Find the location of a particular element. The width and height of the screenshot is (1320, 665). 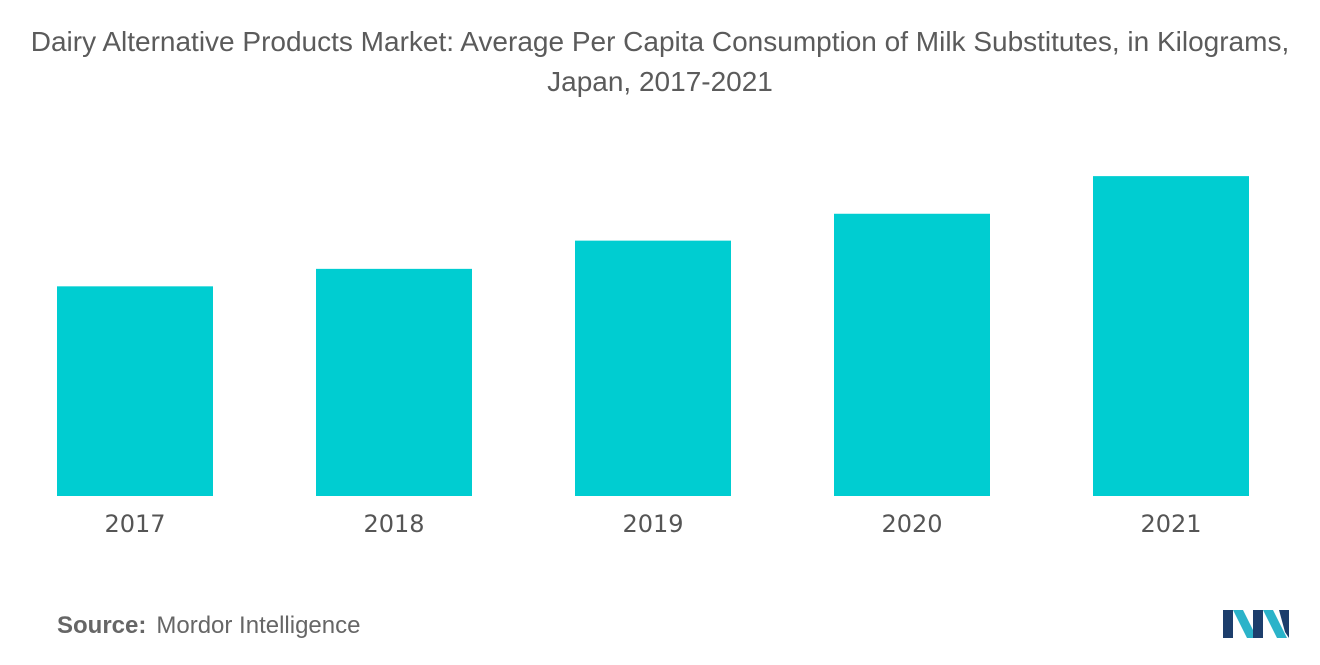

bar-2021 is located at coordinates (1171, 336).